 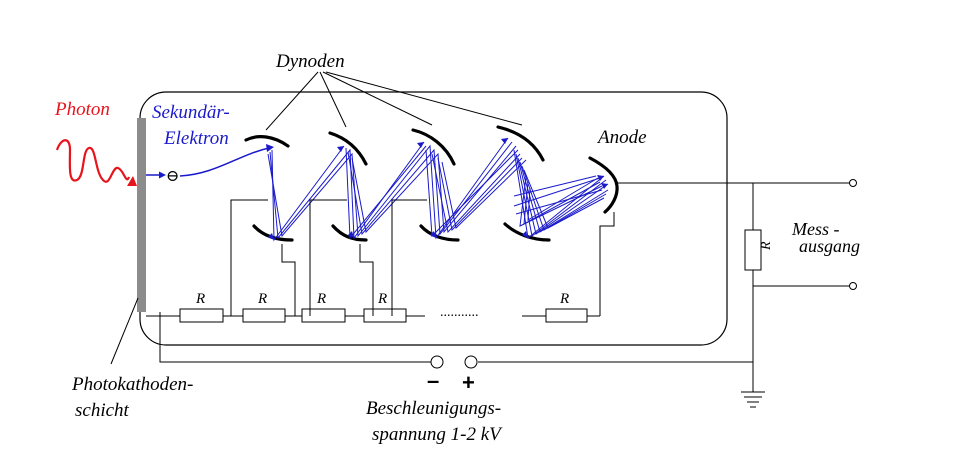 I want to click on anode-label: Anode, so click(x=621, y=137).